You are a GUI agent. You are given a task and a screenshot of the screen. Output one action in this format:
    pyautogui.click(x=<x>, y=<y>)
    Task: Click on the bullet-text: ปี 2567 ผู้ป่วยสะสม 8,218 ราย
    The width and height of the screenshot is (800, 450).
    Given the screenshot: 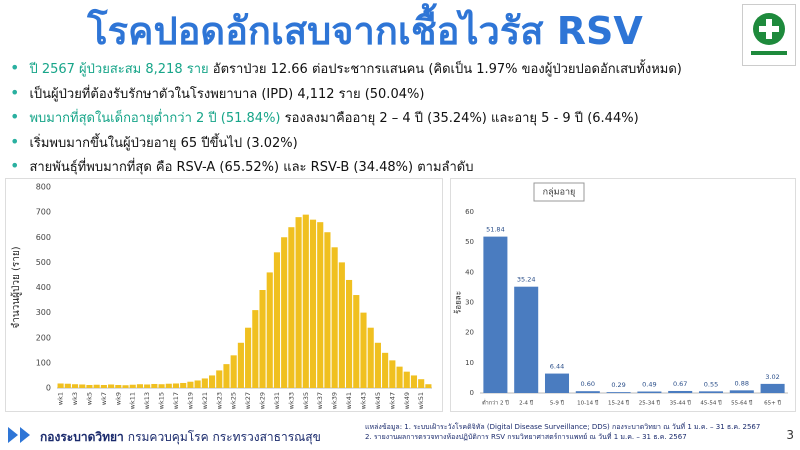 What is the action you would take?
    pyautogui.click(x=119, y=69)
    